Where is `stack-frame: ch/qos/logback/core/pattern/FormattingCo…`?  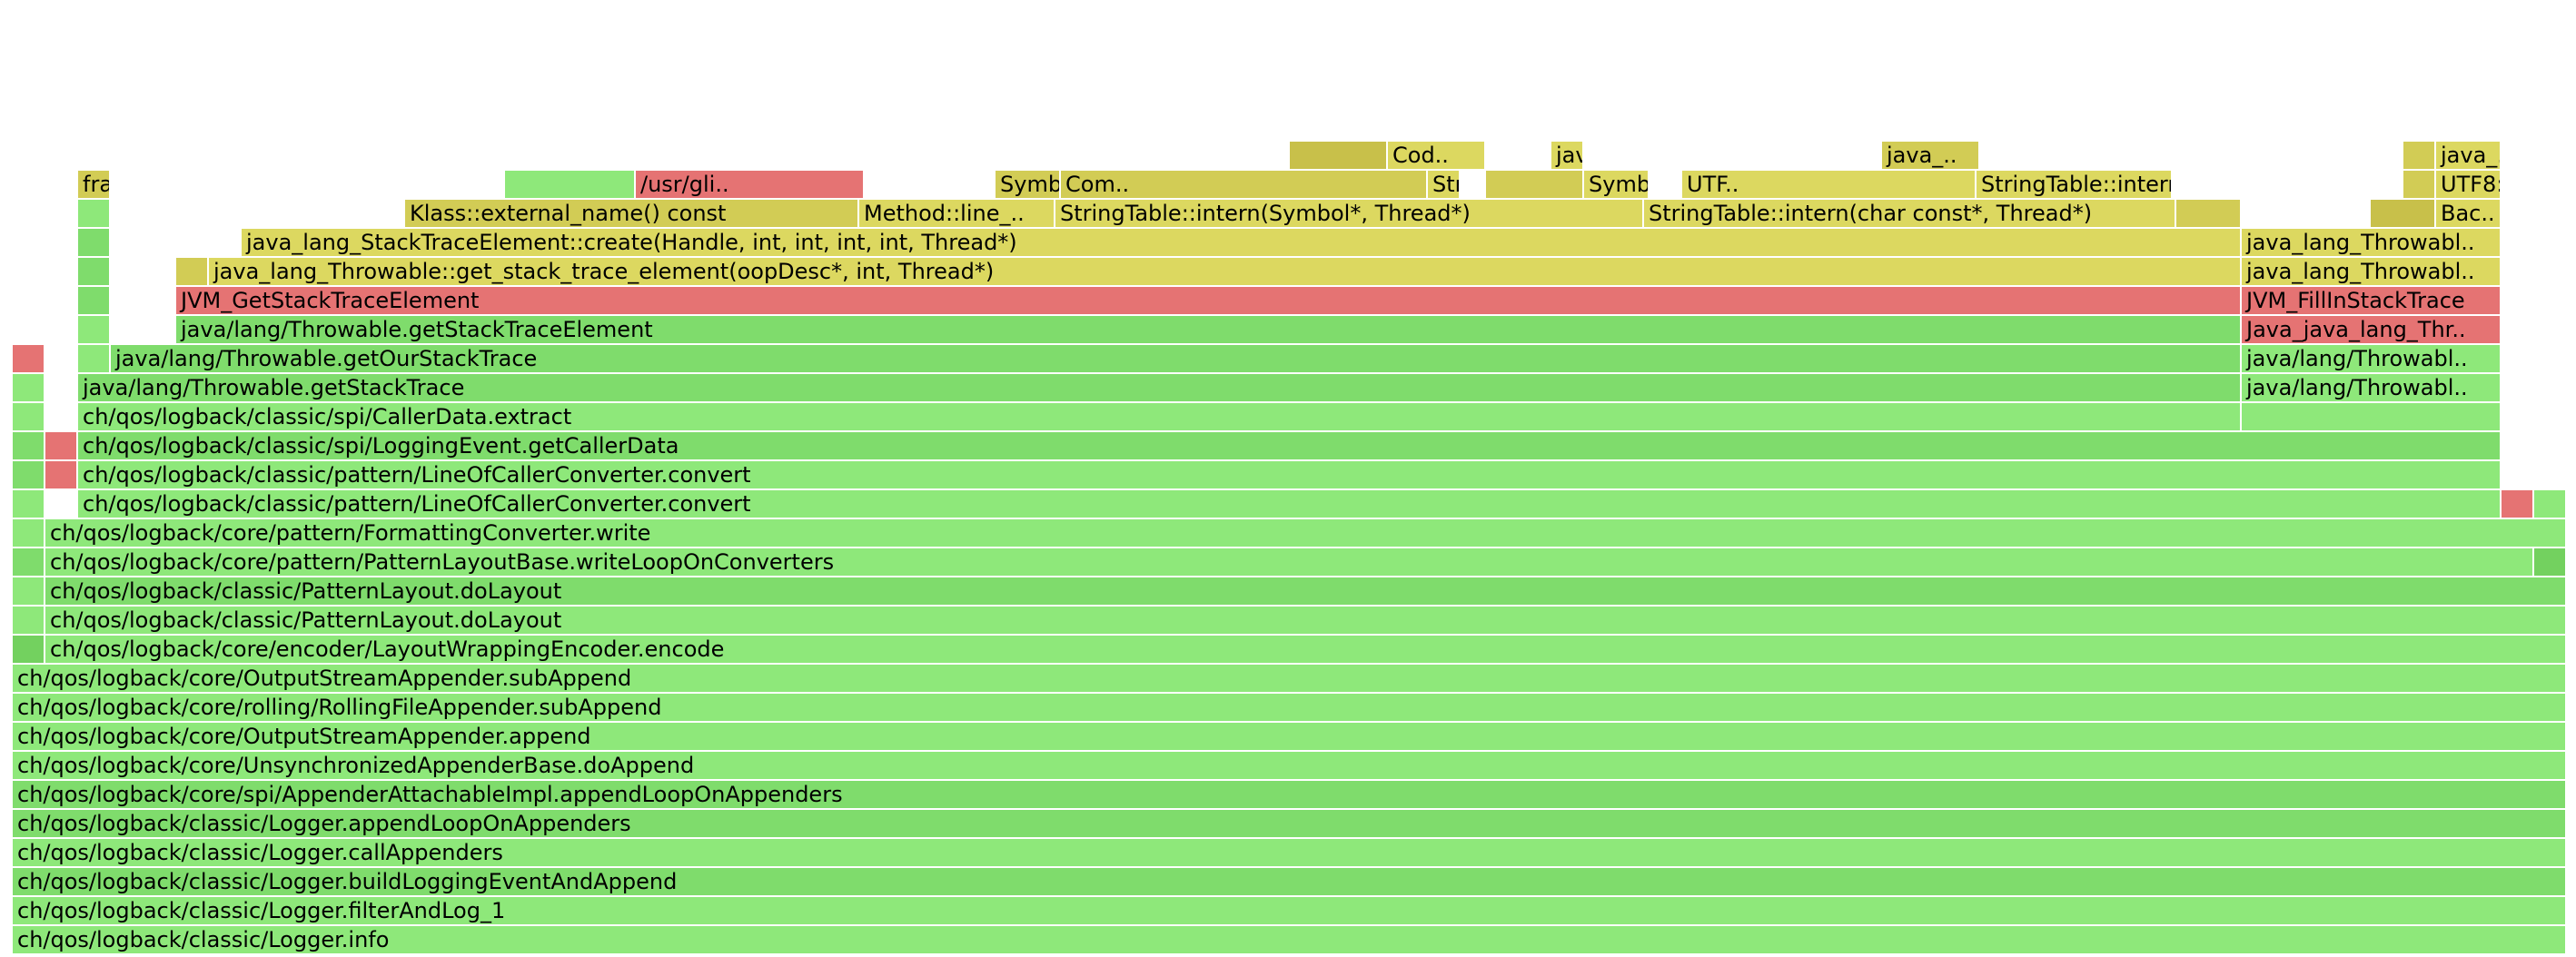
stack-frame: ch/qos/logback/core/pattern/FormattingCo… is located at coordinates (1306, 533).